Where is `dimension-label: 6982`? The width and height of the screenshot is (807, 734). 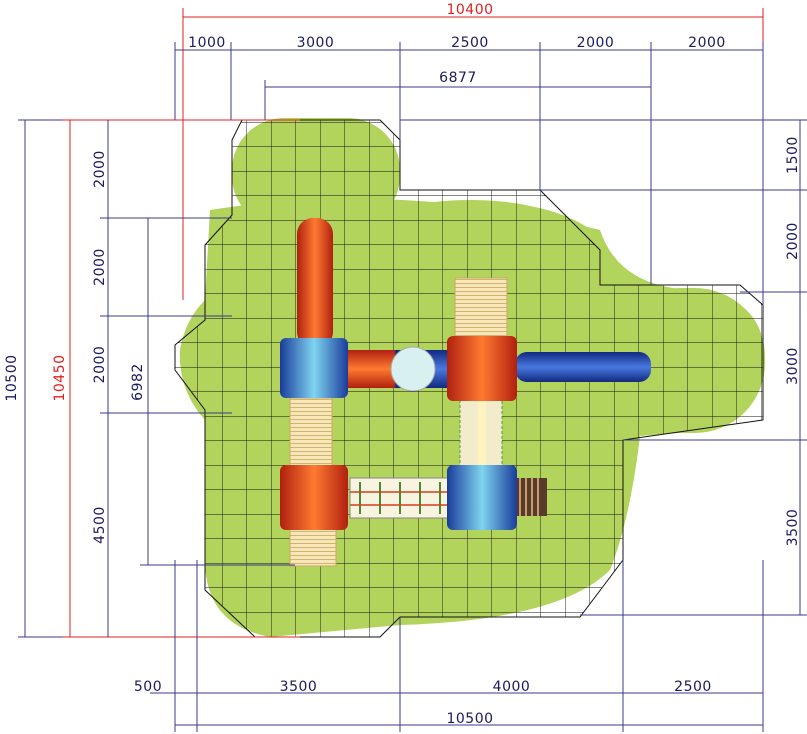 dimension-label: 6982 is located at coordinates (138, 382).